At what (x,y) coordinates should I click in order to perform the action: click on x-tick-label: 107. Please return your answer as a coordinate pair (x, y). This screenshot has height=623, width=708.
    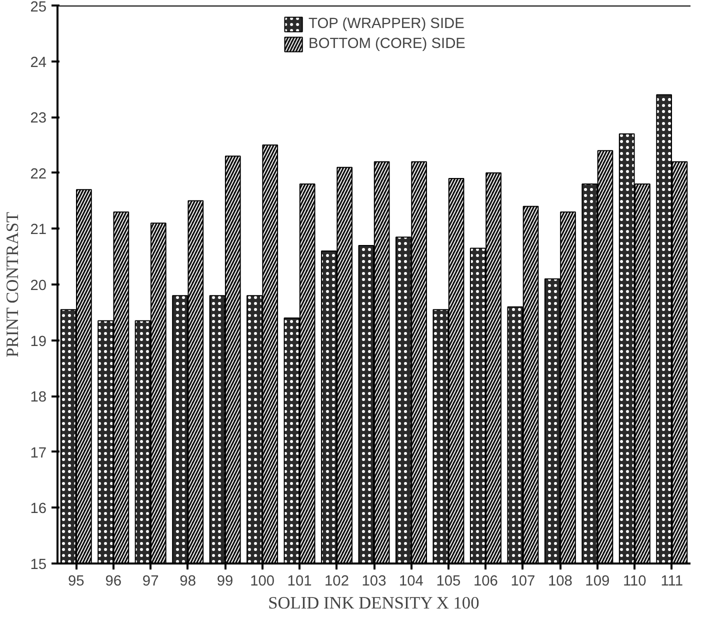
    Looking at the image, I should click on (523, 582).